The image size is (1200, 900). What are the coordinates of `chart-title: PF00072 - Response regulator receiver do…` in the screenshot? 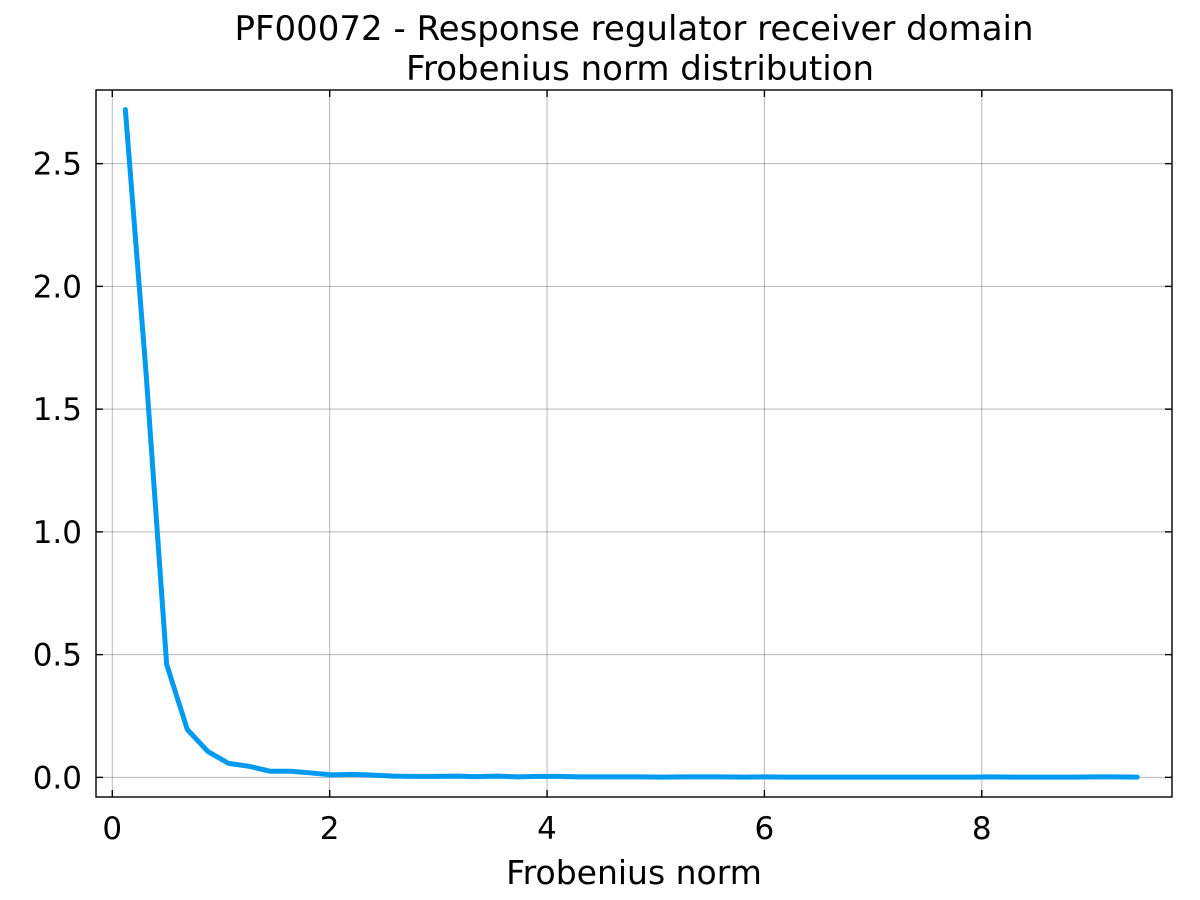 It's located at (633, 29).